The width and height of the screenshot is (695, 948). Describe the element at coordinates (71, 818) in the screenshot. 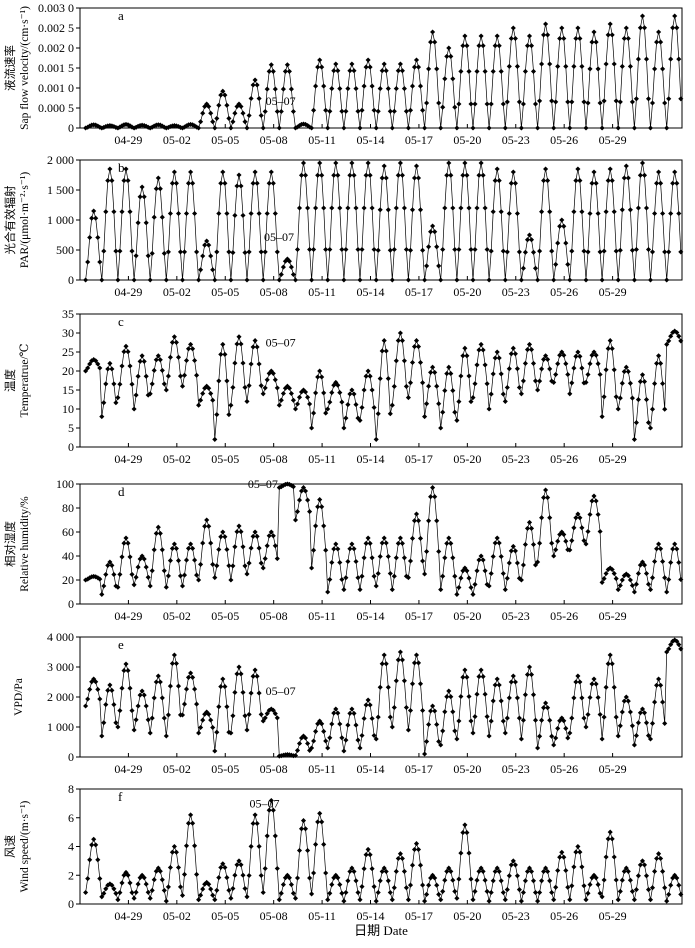

I see `y-tick-label: 6` at that location.